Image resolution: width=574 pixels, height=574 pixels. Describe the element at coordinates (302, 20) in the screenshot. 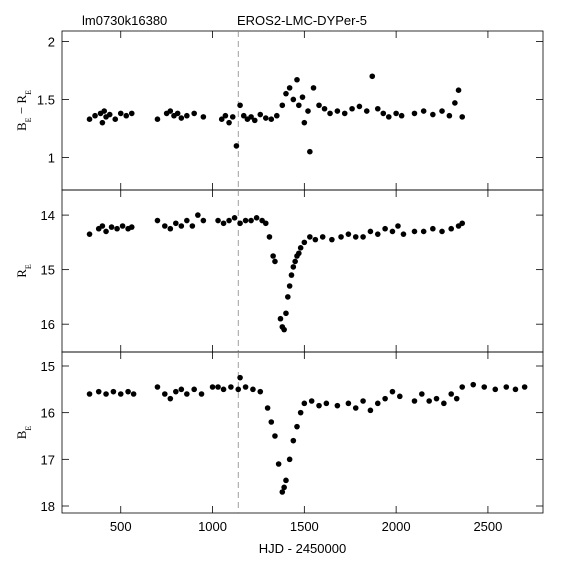

I see `chart-title: EROS2-LMC-DYPer-5` at that location.